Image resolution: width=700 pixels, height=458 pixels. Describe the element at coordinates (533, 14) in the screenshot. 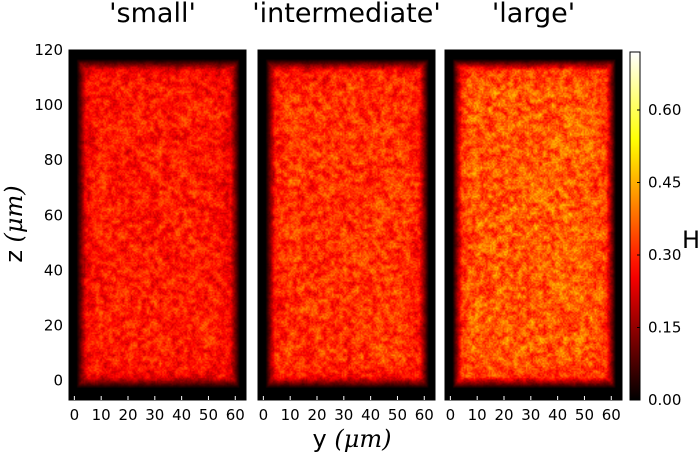

I see `panel-title: 'large'` at that location.